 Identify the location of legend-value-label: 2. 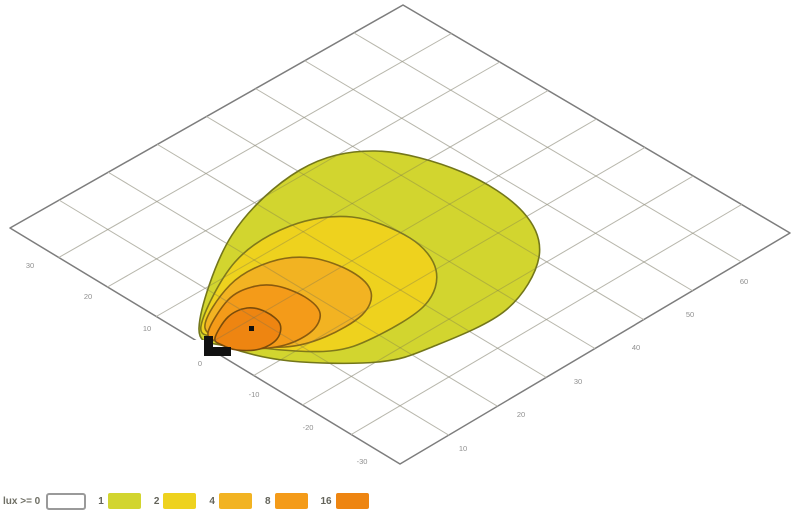
(156, 501).